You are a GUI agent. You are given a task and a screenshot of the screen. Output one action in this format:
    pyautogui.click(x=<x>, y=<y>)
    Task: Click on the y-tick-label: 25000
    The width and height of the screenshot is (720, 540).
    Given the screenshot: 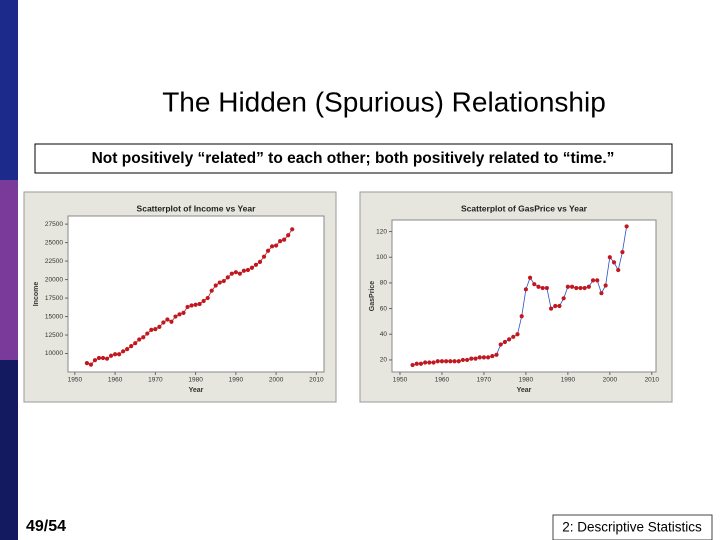 What is the action you would take?
    pyautogui.click(x=54, y=242)
    